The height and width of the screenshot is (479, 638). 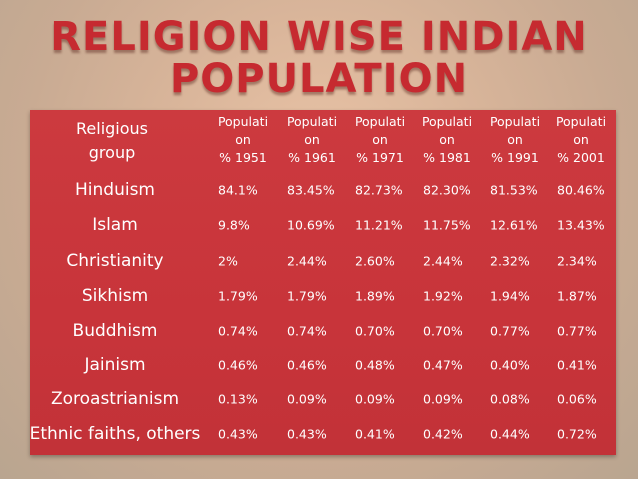 I want to click on row-label: Islam, so click(x=115, y=225).